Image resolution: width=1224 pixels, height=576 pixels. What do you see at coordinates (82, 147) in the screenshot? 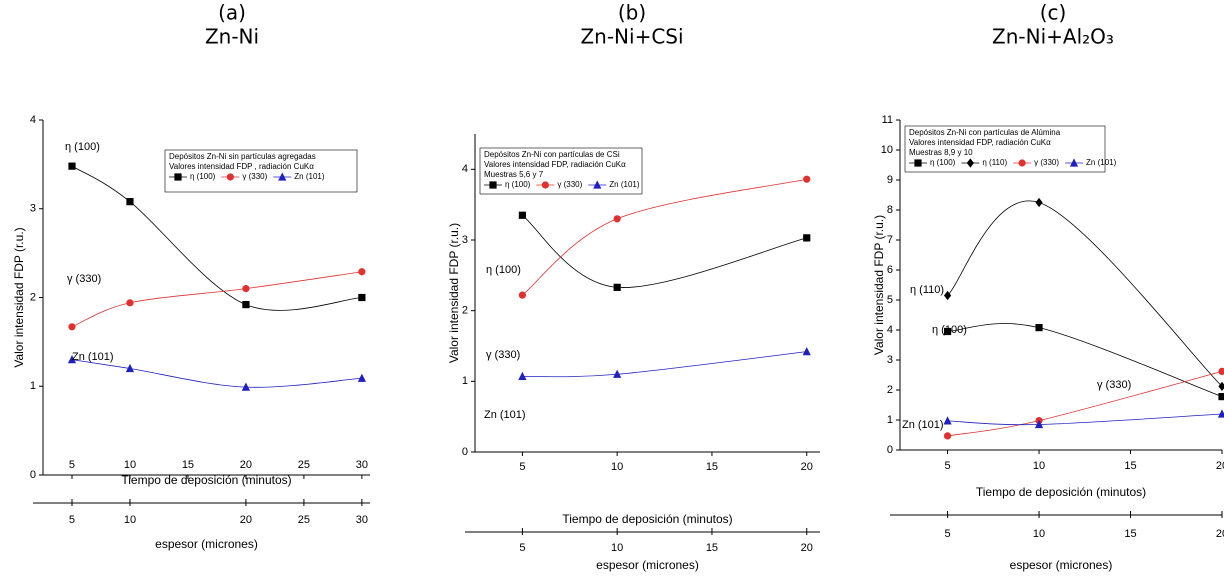
I see `annotation: η (100)` at bounding box center [82, 147].